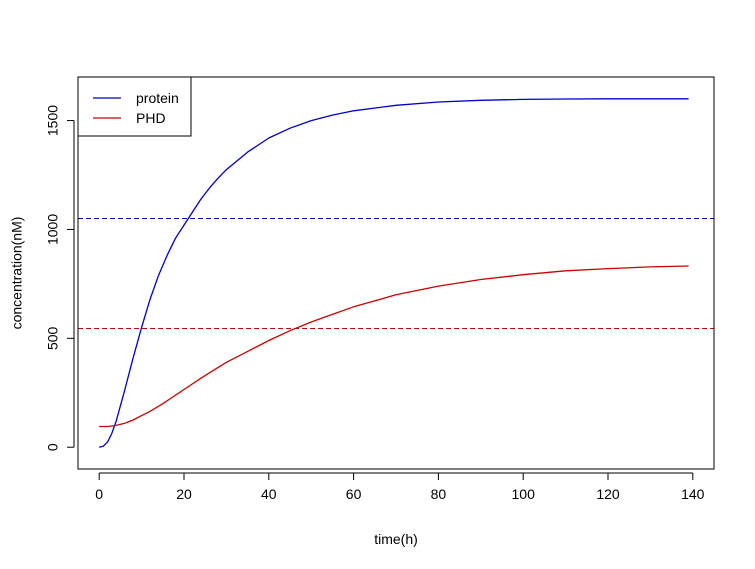 The width and height of the screenshot is (755, 569). I want to click on x-tick-label-20: 20, so click(184, 494).